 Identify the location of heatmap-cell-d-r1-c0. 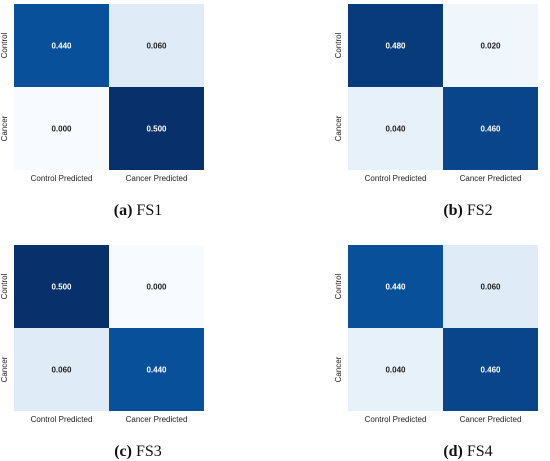
(395, 369).